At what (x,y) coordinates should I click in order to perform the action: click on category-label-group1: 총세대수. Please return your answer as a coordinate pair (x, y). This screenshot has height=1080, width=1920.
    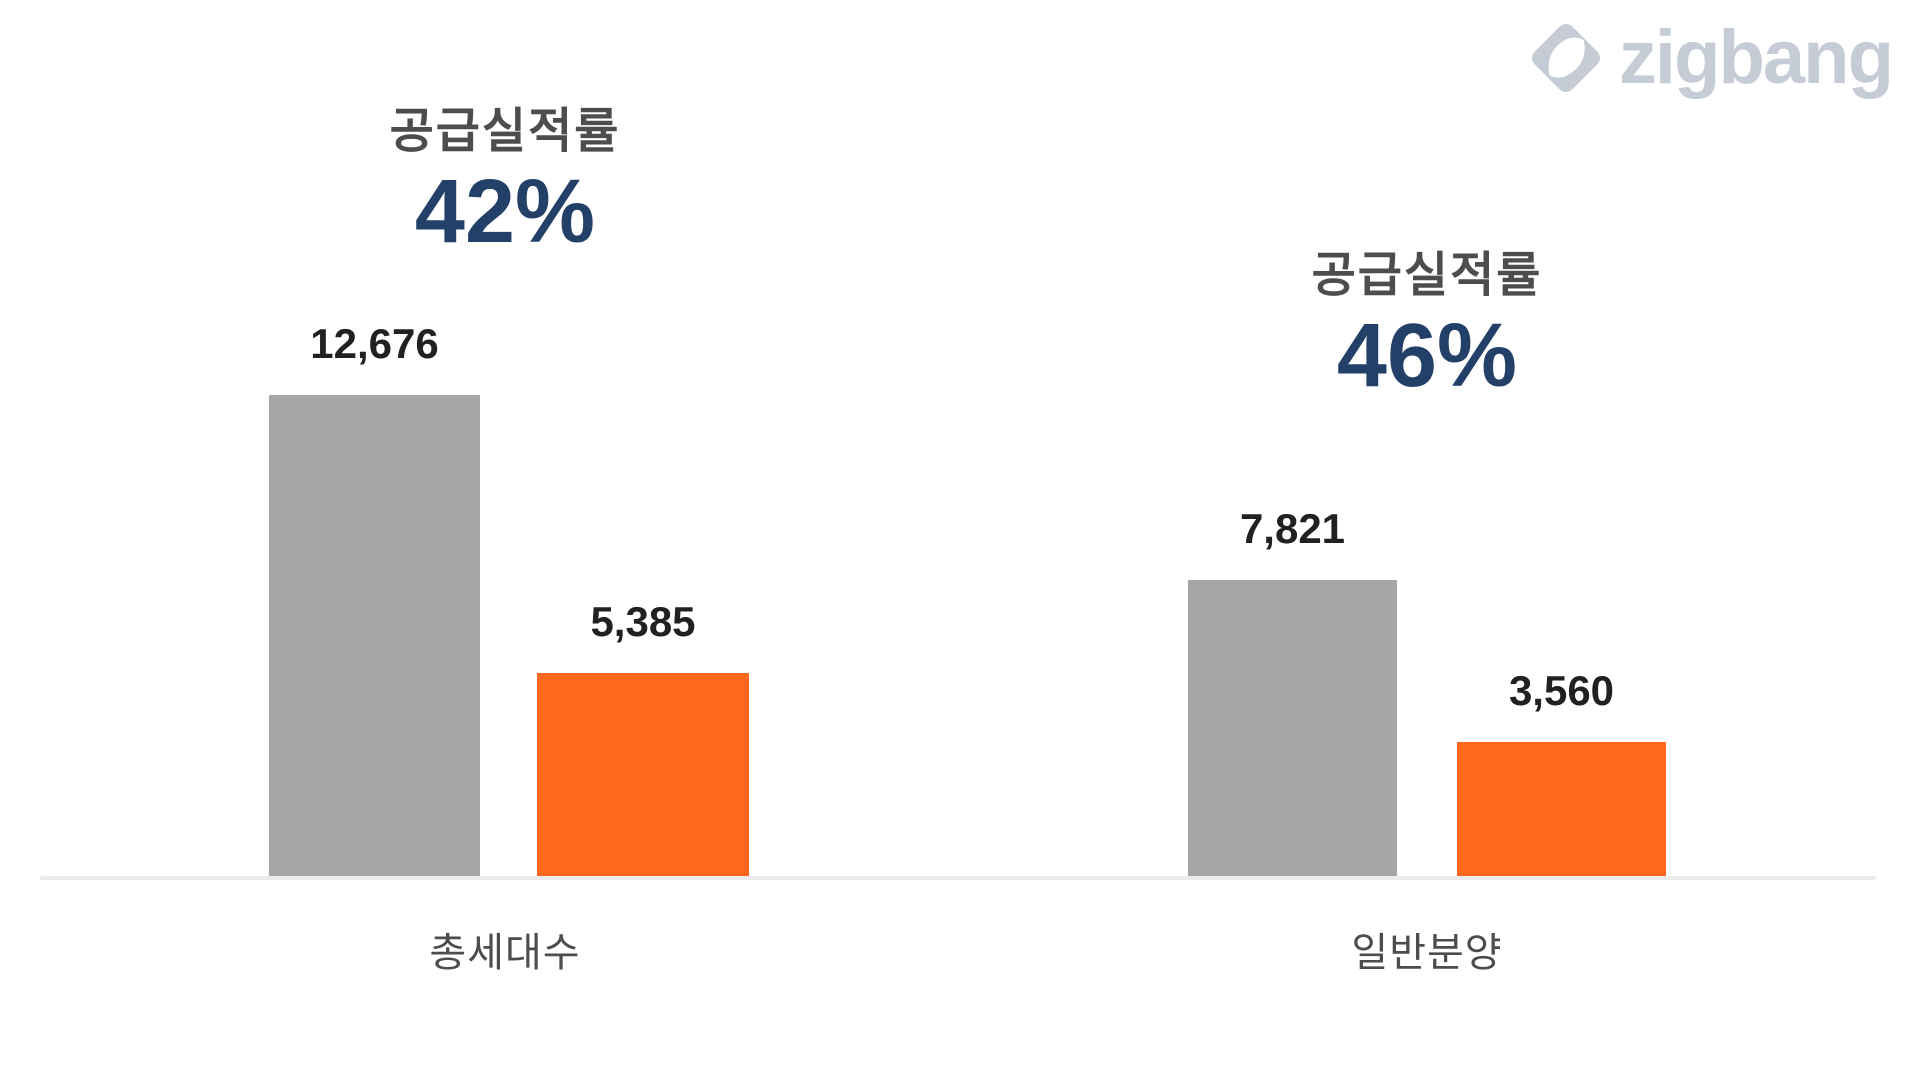
    Looking at the image, I should click on (505, 953).